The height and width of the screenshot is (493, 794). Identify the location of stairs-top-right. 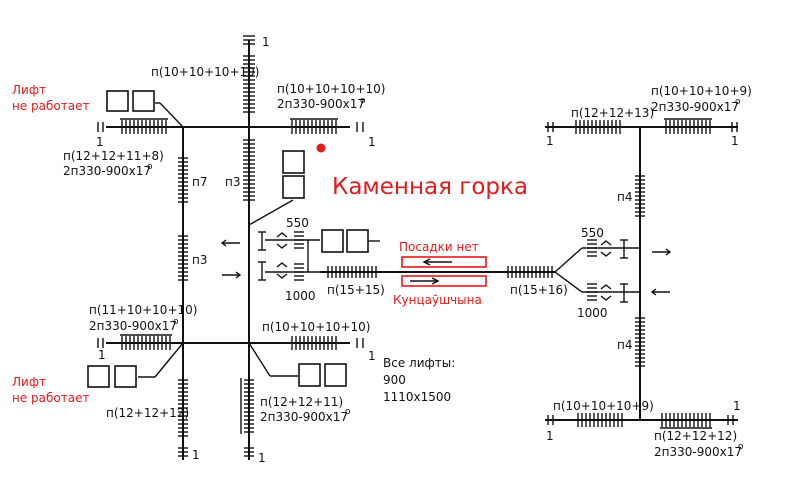
(314, 127).